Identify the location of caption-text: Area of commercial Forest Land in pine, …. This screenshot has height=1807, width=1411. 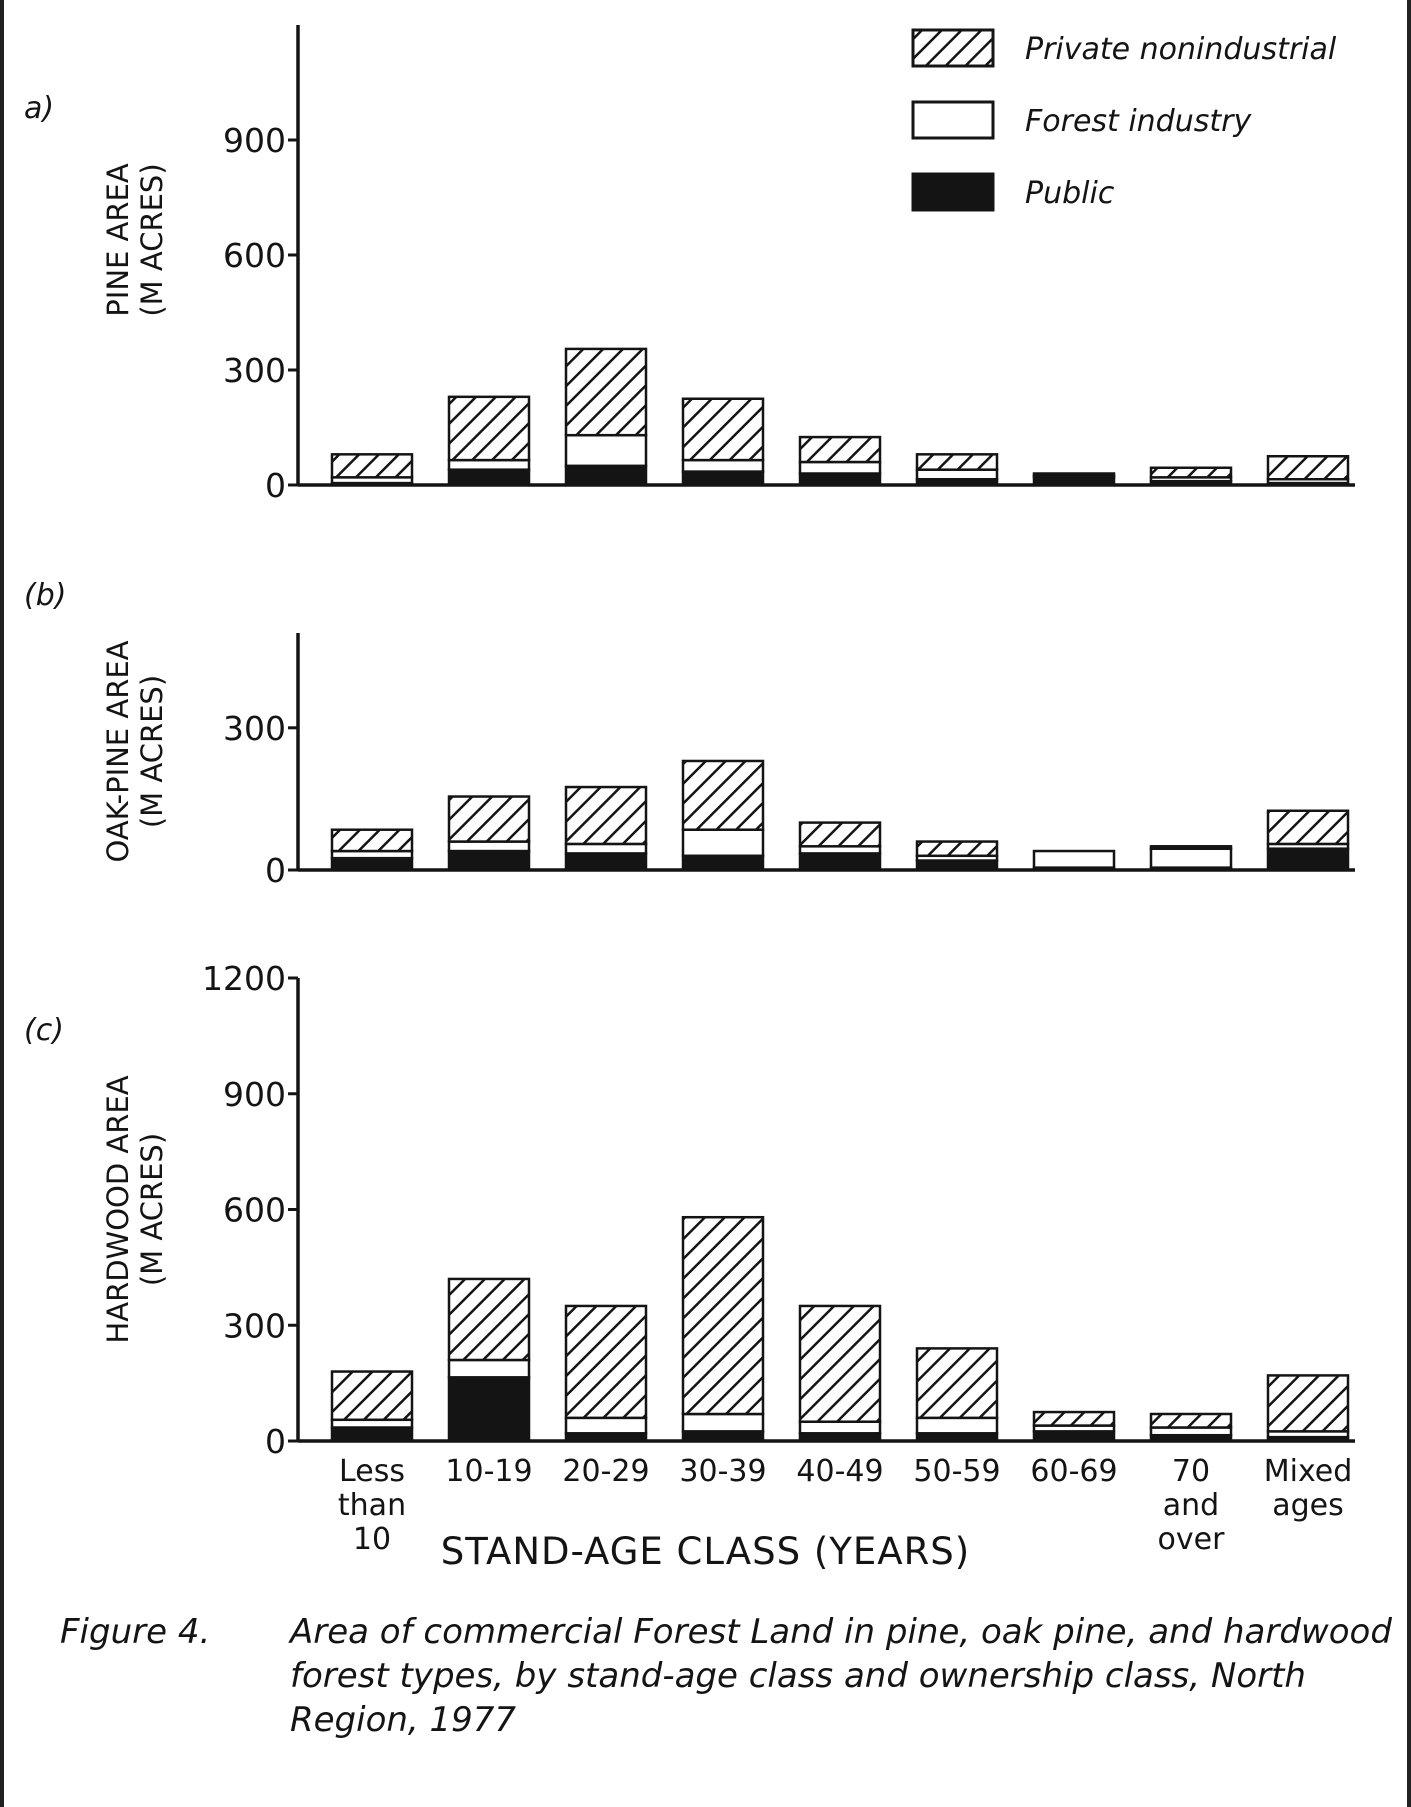
(841, 1676).